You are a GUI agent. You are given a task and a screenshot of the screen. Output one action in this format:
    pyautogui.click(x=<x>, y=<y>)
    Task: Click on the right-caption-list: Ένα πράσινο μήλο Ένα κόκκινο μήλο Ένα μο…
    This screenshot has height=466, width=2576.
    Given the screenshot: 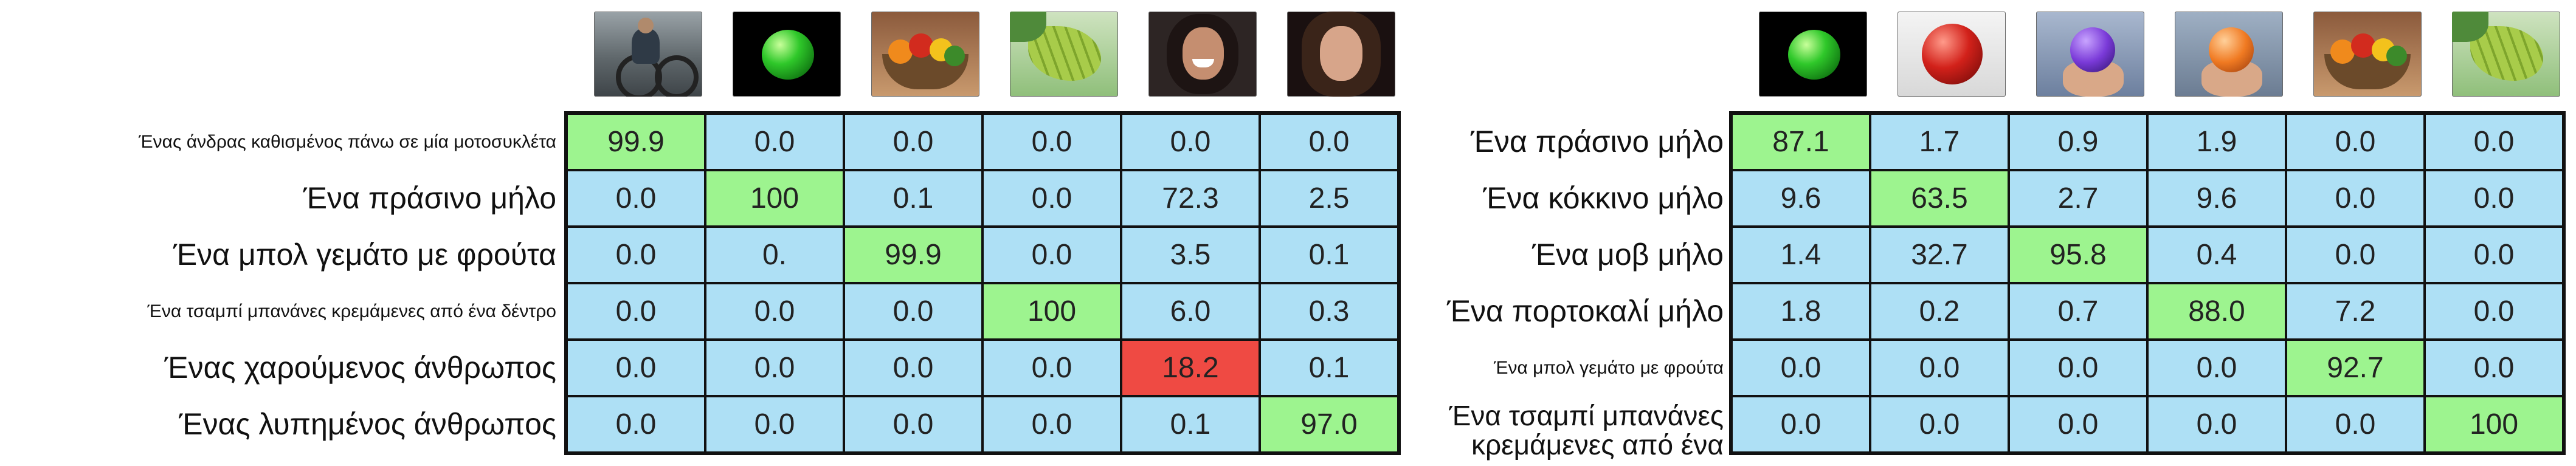 What is the action you would take?
    pyautogui.click(x=1561, y=287)
    